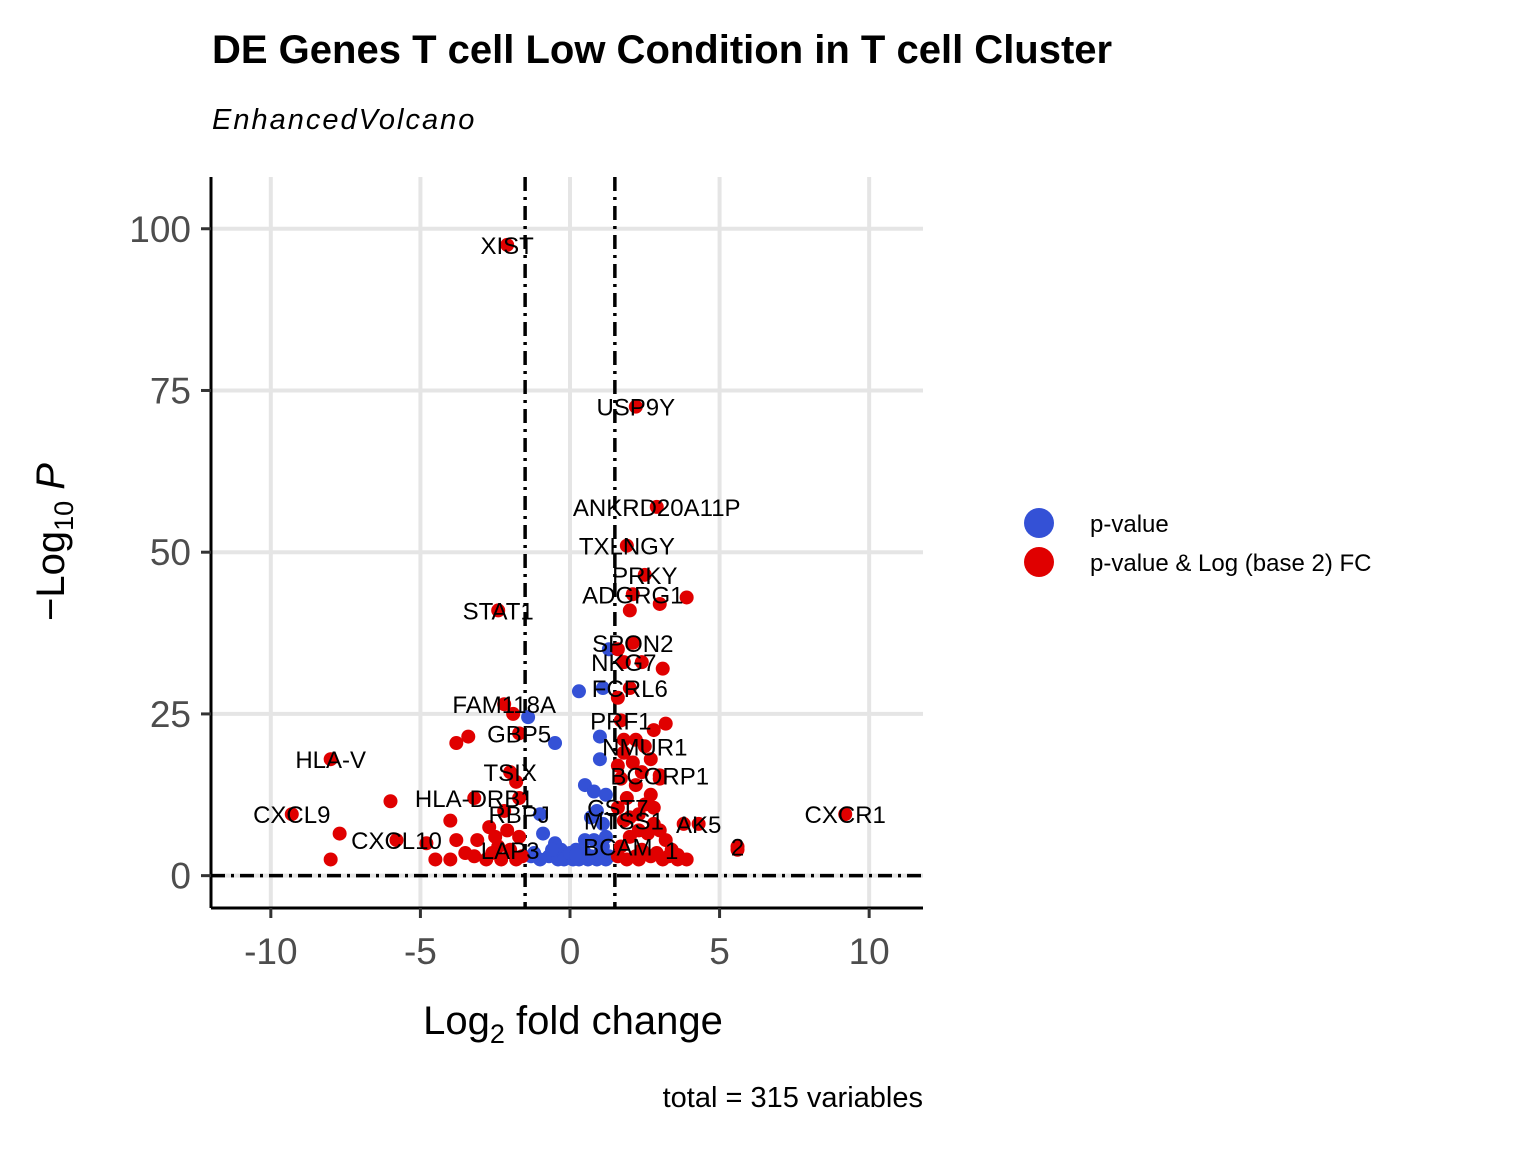 The height and width of the screenshot is (1152, 1536). Describe the element at coordinates (792, 1098) in the screenshot. I see `chart-caption: total = 315 variables` at that location.